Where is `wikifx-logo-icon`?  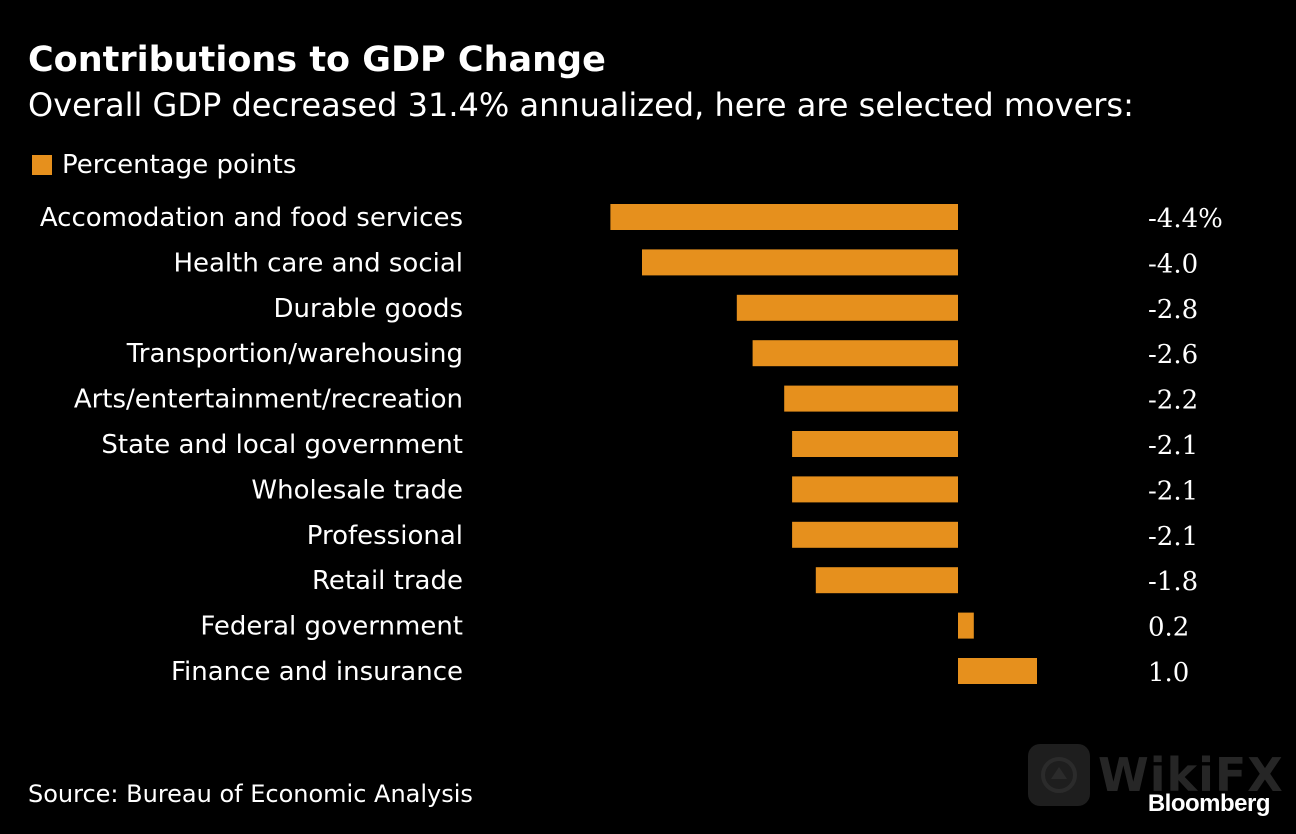
wikifx-logo-icon is located at coordinates (1059, 775).